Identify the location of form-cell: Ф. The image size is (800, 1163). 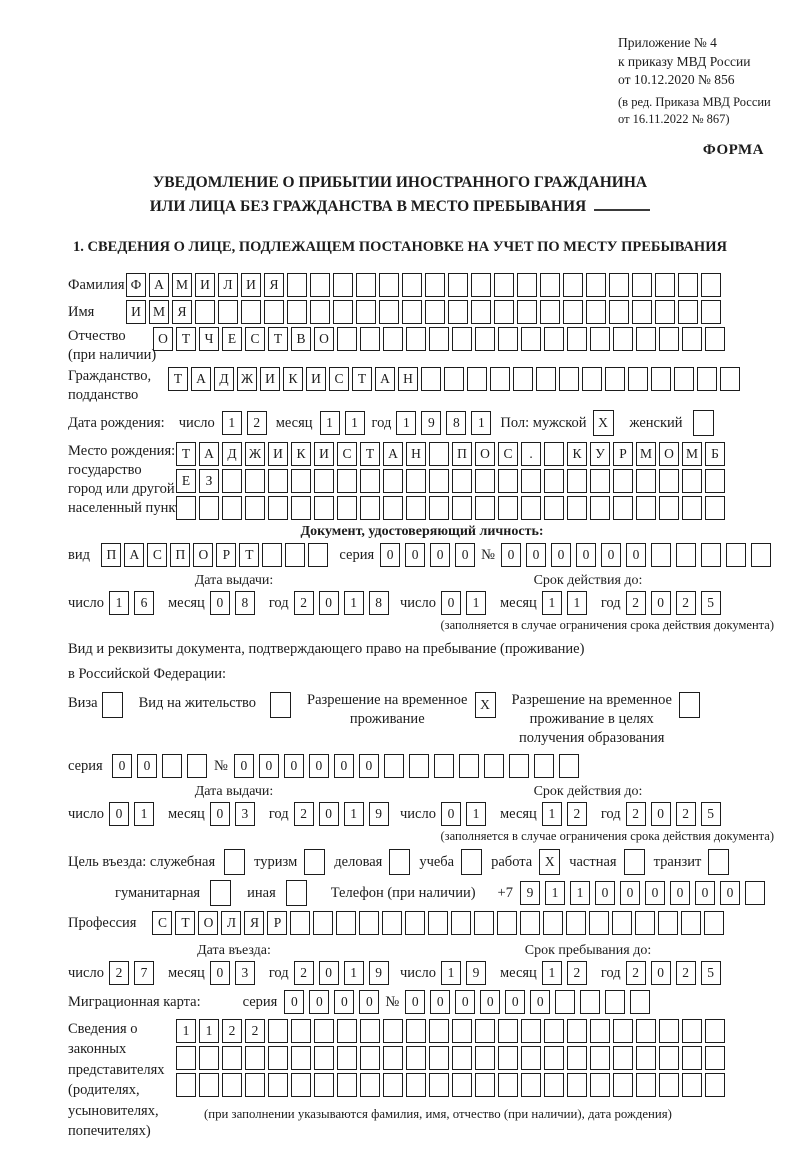
(136, 284).